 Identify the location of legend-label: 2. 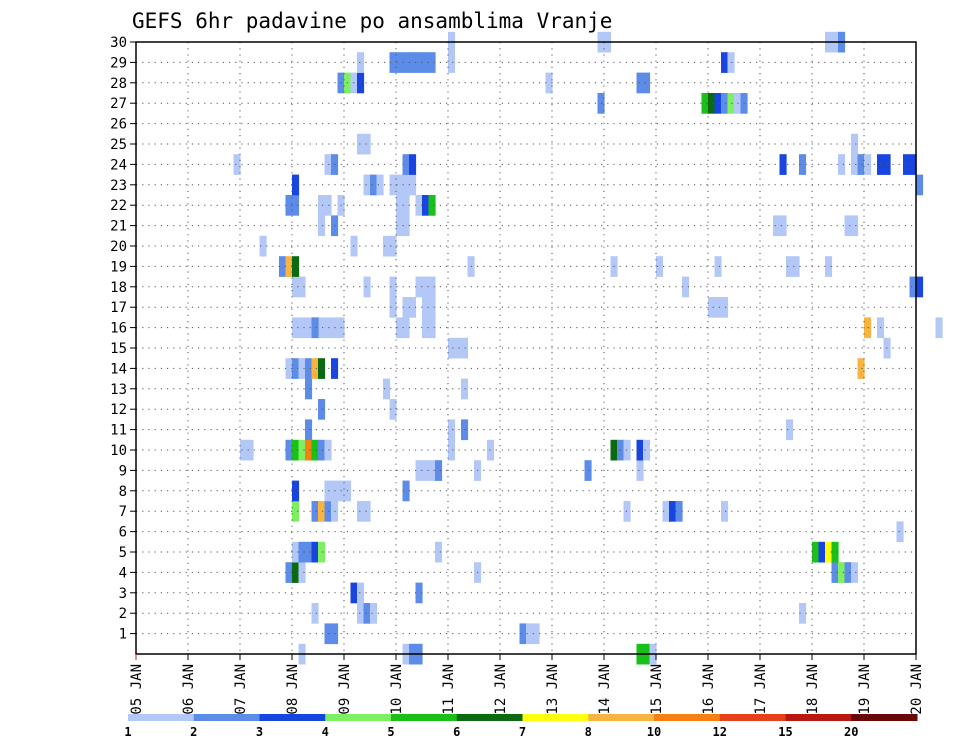
(193, 732).